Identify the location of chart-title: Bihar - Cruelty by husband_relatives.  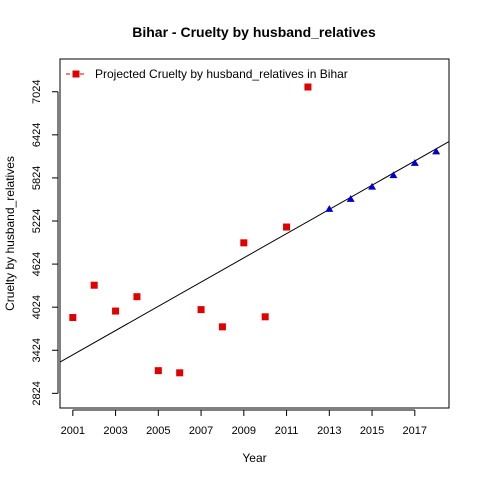
(254, 32).